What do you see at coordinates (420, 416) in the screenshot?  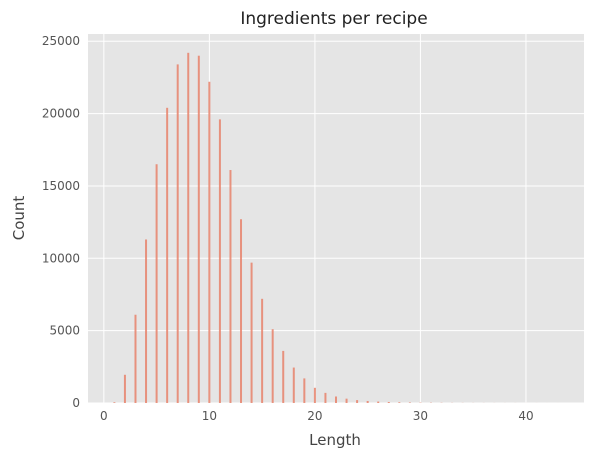 I see `x-tick-label: 30` at bounding box center [420, 416].